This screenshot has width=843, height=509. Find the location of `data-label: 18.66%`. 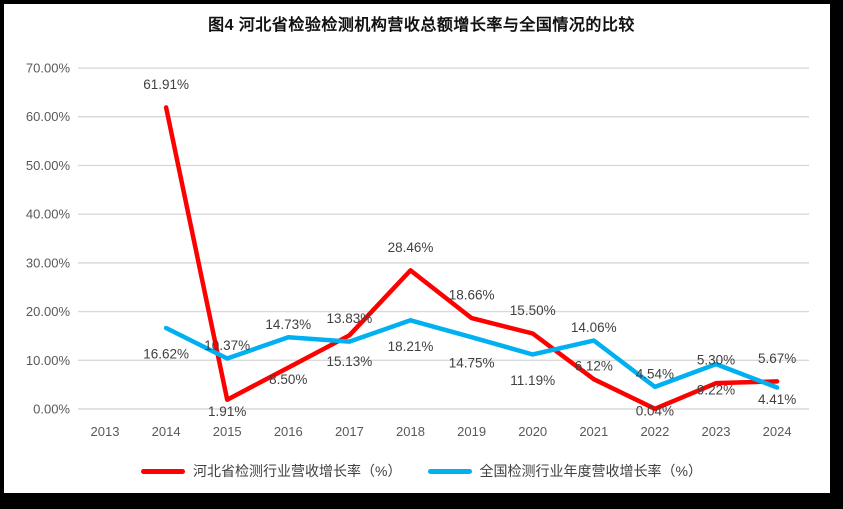

data-label: 18.66% is located at coordinates (472, 295).